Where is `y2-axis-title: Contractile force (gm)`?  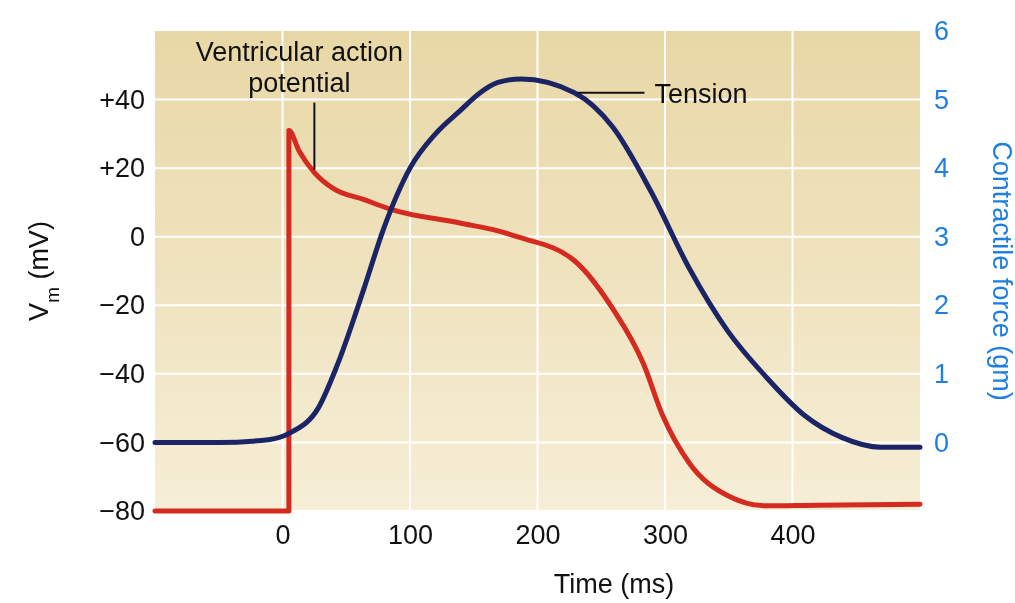
y2-axis-title: Contractile force (gm) is located at coordinates (1001, 271).